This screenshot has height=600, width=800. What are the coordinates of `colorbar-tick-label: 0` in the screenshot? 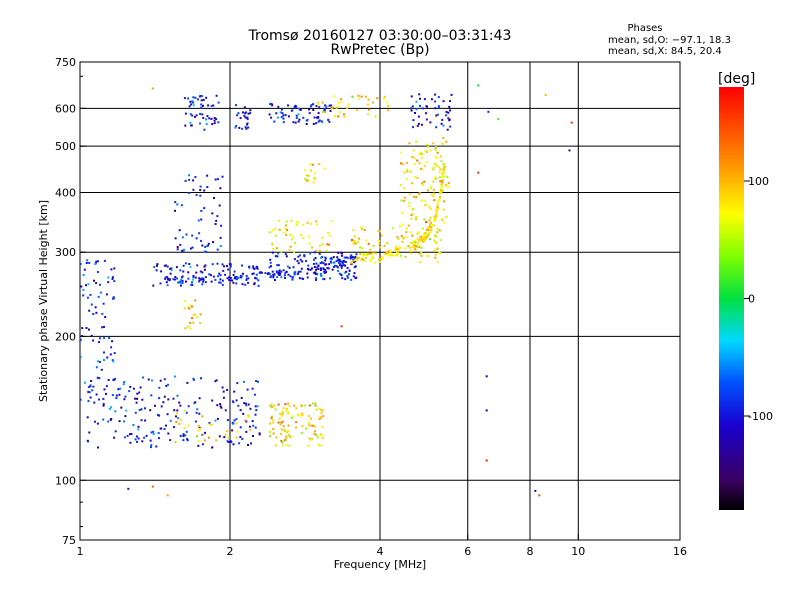 It's located at (751, 299).